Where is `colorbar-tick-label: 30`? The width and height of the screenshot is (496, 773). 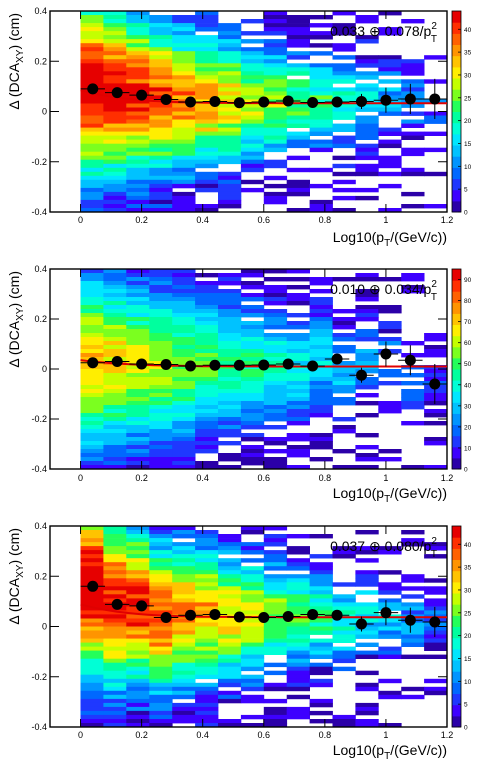
colorbar-tick-label: 30 is located at coordinates (468, 75).